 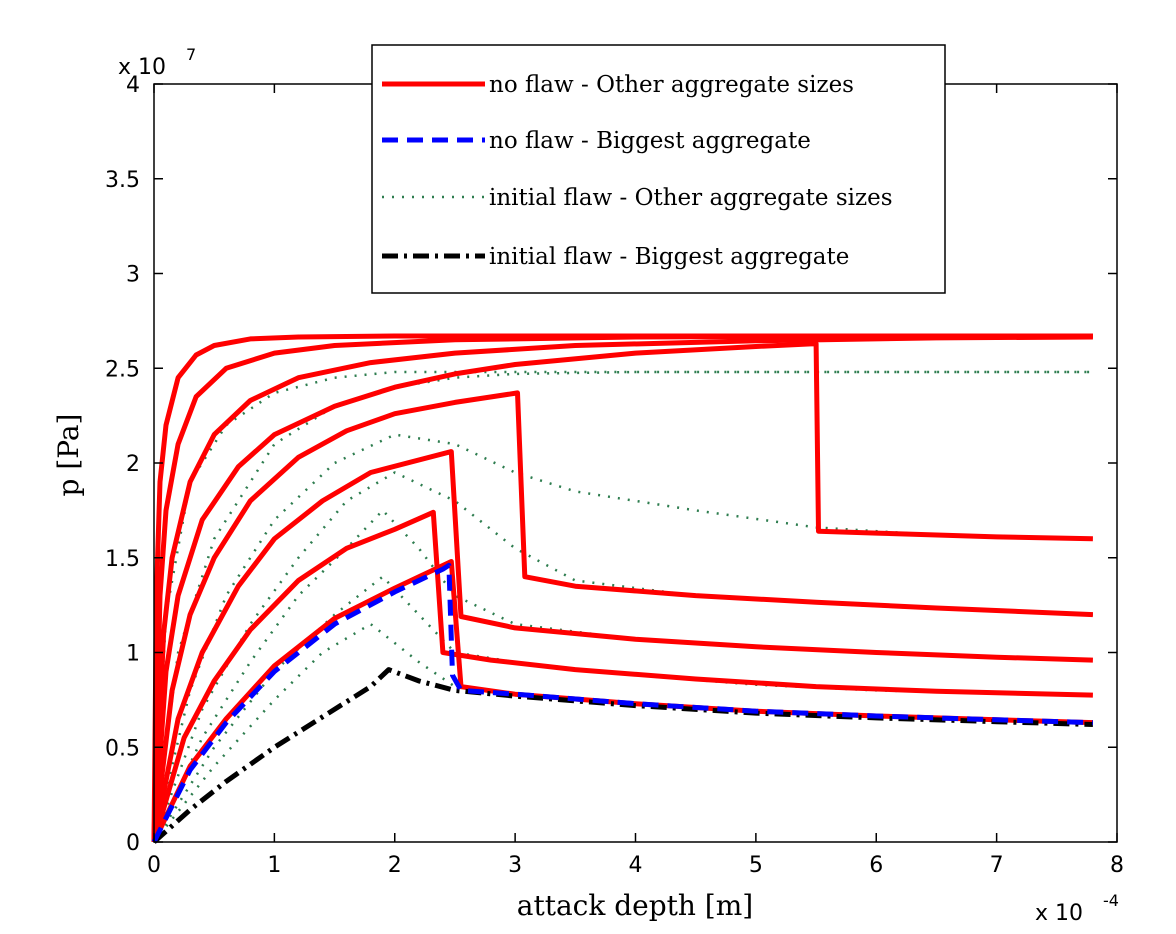 I want to click on y-tick-label-8: 4, so click(x=133, y=85).